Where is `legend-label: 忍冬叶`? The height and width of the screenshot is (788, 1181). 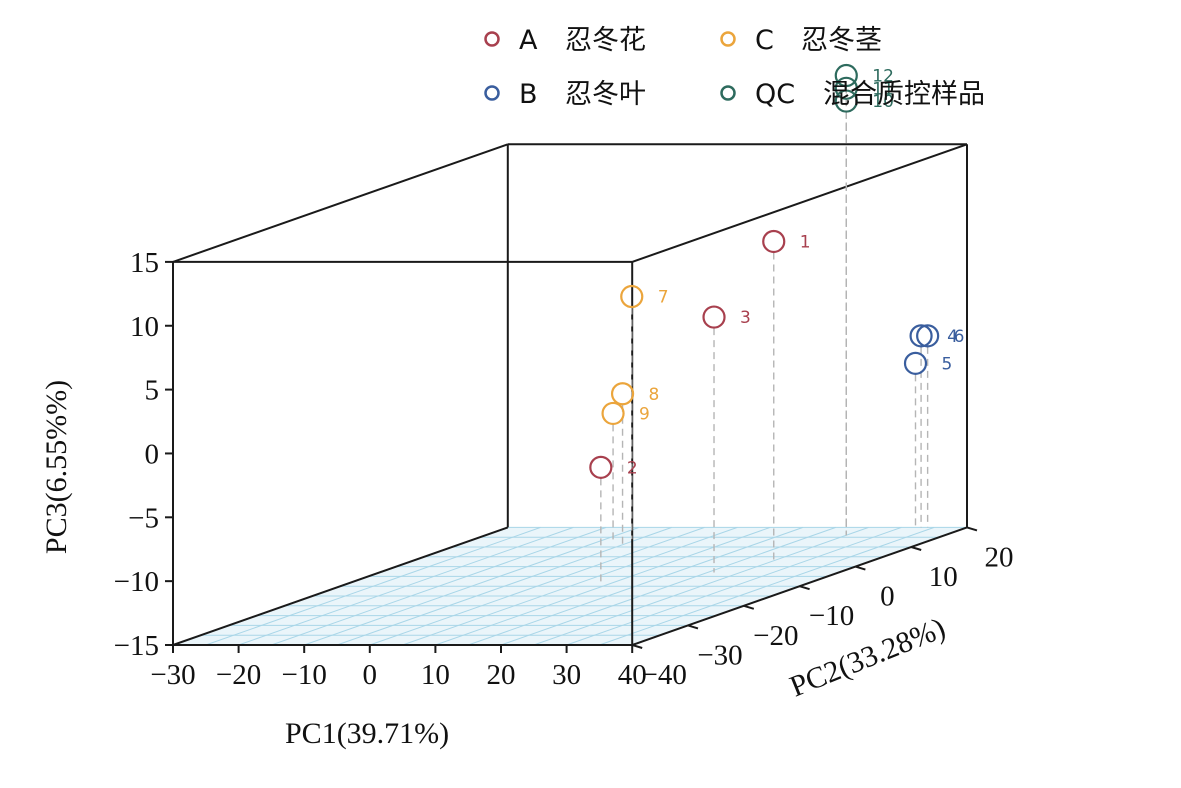 legend-label: 忍冬叶 is located at coordinates (605, 94).